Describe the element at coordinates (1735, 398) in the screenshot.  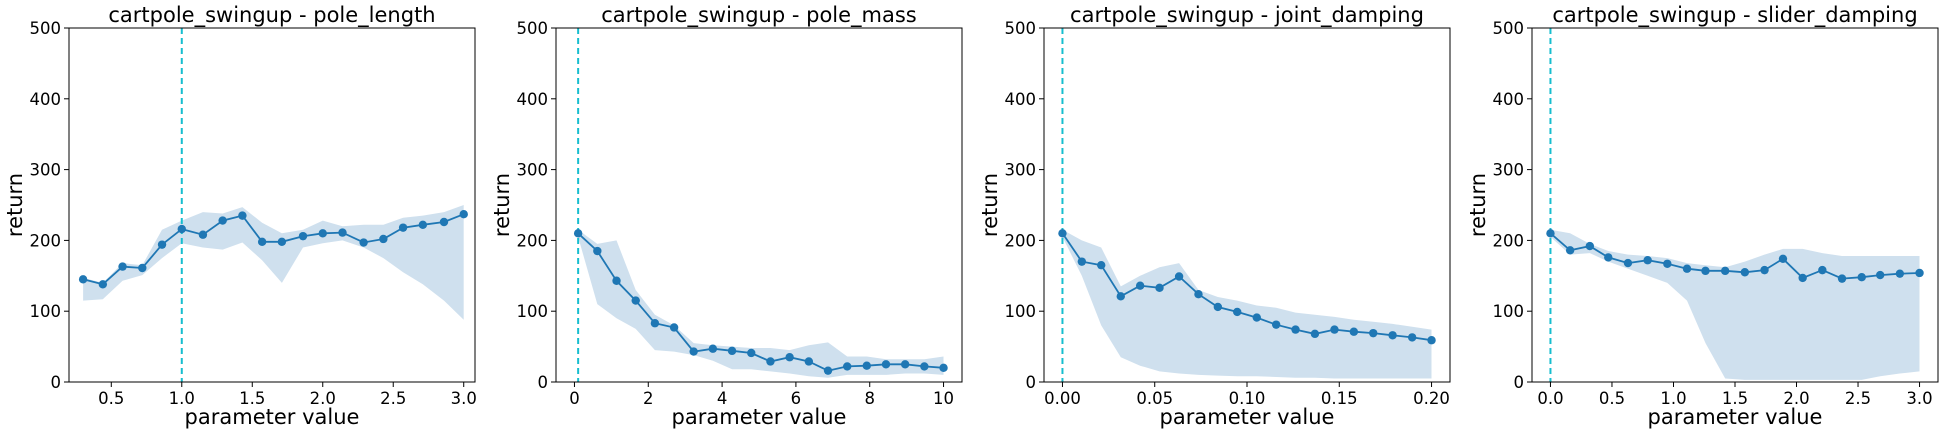
I see `x-tick-label: 1.5` at that location.